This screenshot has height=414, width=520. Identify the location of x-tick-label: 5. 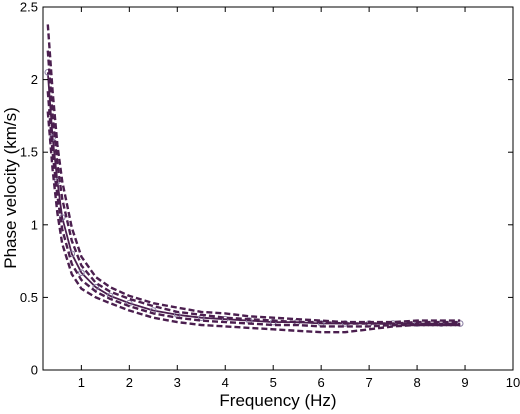
(273, 382).